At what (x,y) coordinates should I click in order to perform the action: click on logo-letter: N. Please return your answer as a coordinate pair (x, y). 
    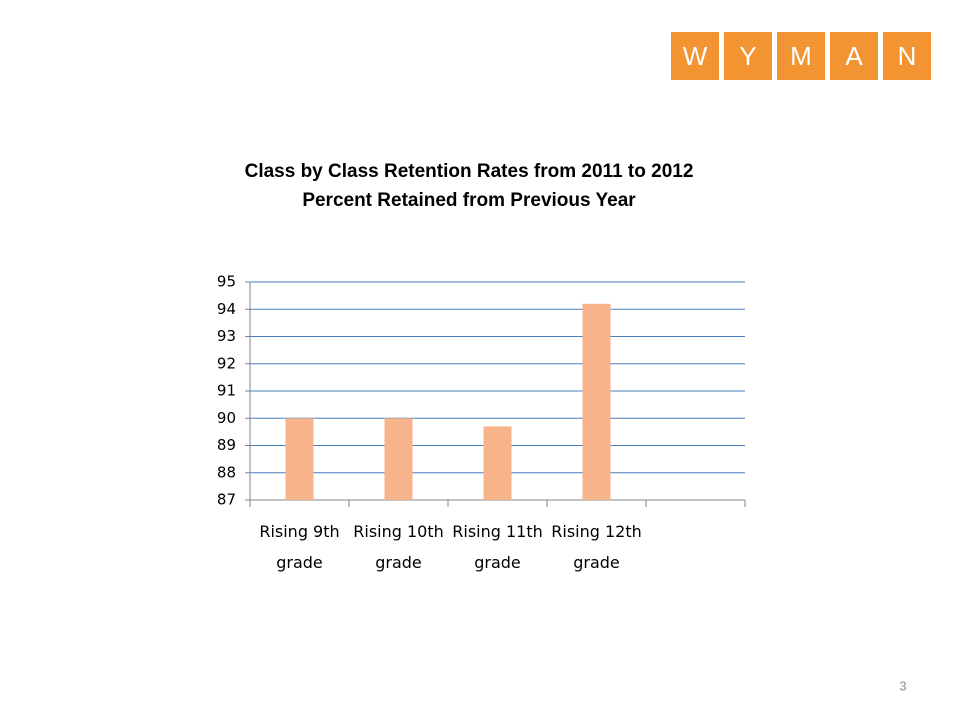
    Looking at the image, I should click on (907, 56).